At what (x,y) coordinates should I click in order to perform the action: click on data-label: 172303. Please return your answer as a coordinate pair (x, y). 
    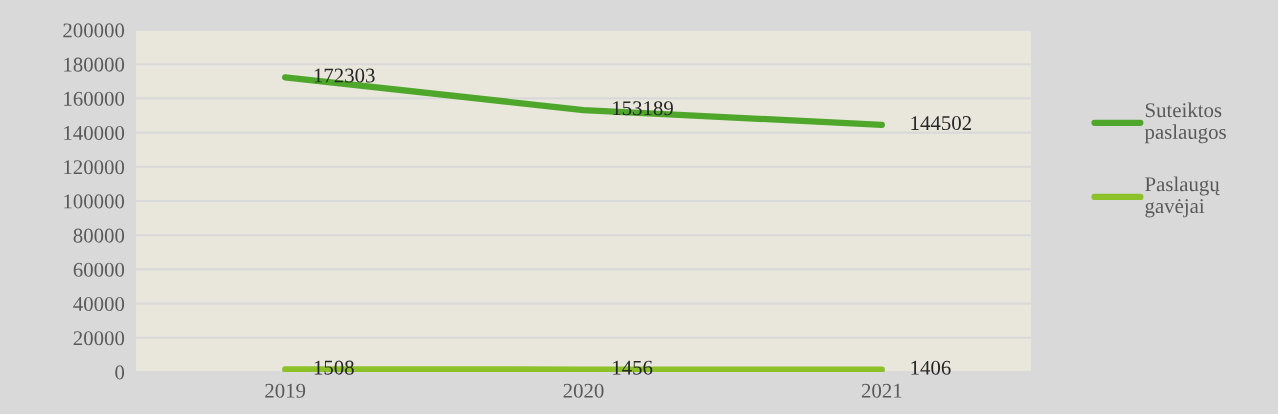
    Looking at the image, I should click on (344, 75).